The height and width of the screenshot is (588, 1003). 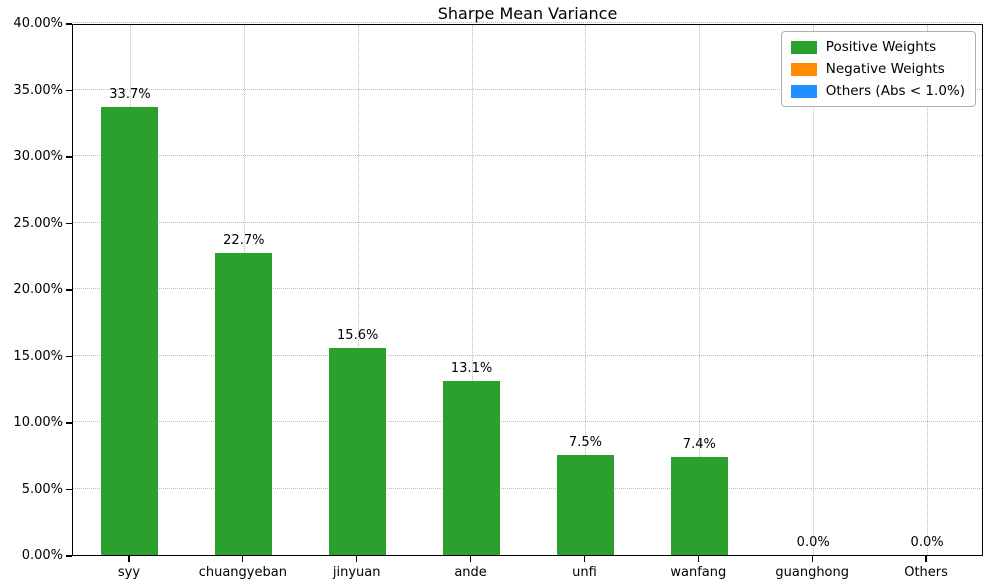 What do you see at coordinates (244, 241) in the screenshot?
I see `bar-value-label: 22.7%` at bounding box center [244, 241].